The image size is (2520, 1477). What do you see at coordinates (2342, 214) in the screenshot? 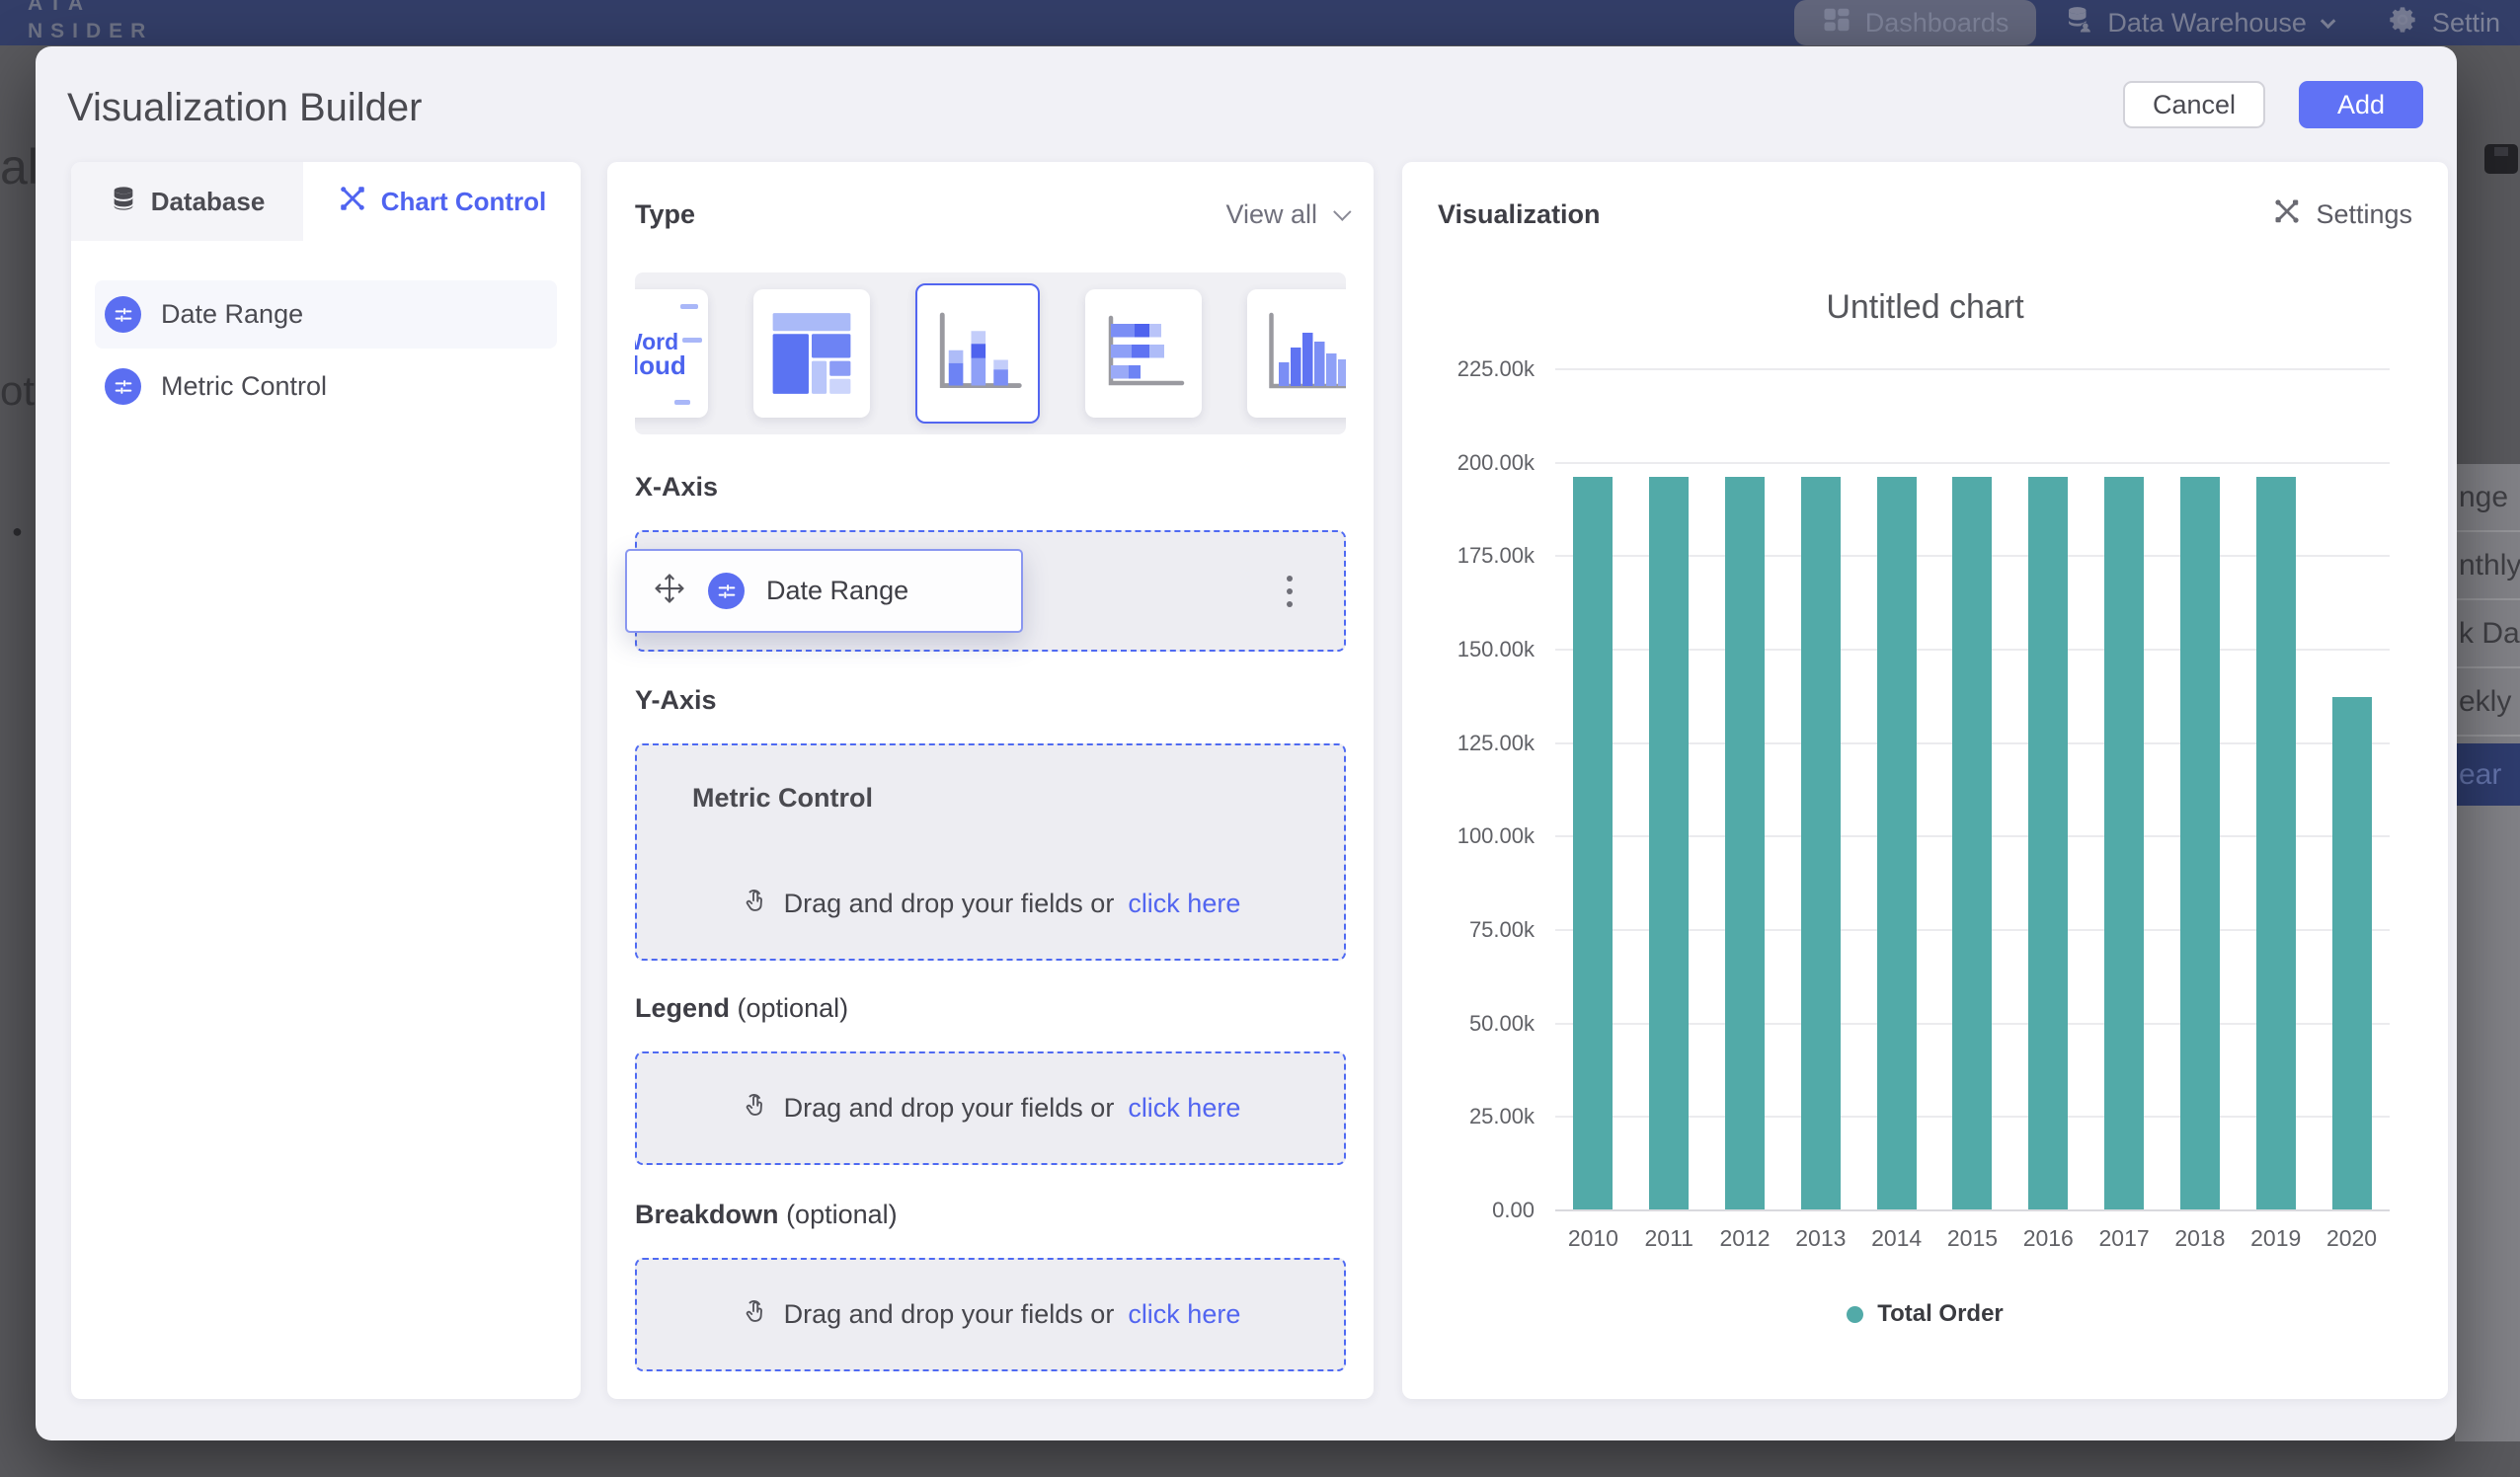
I see `settings-button: Settings` at bounding box center [2342, 214].